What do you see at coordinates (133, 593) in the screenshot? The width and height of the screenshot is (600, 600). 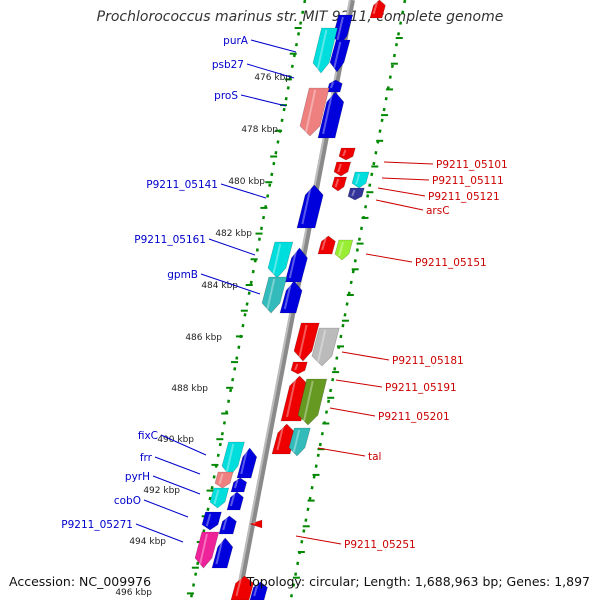 I see `kbp-tick-label: 496 kbp` at bounding box center [133, 593].